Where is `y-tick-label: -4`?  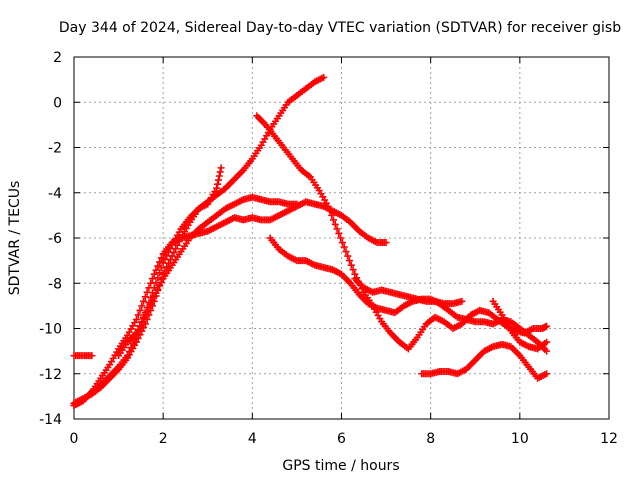 y-tick-label: -4 is located at coordinates (55, 194).